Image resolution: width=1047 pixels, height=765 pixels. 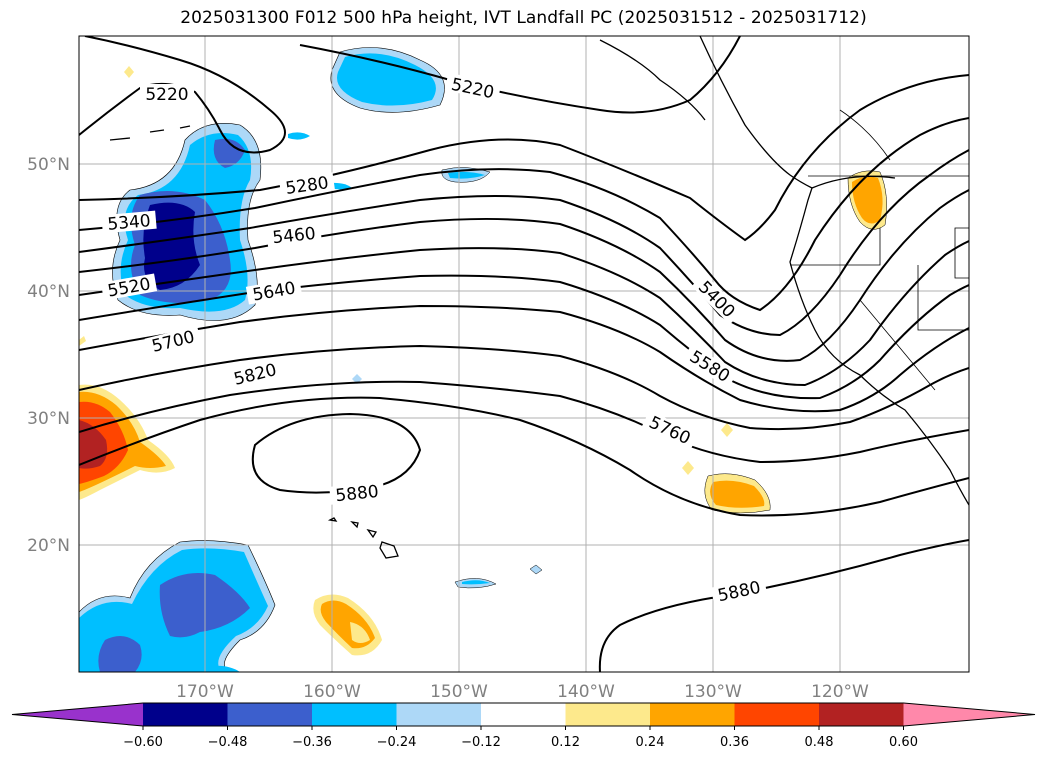 What do you see at coordinates (166, 95) in the screenshot?
I see `contour-label: 5220` at bounding box center [166, 95].